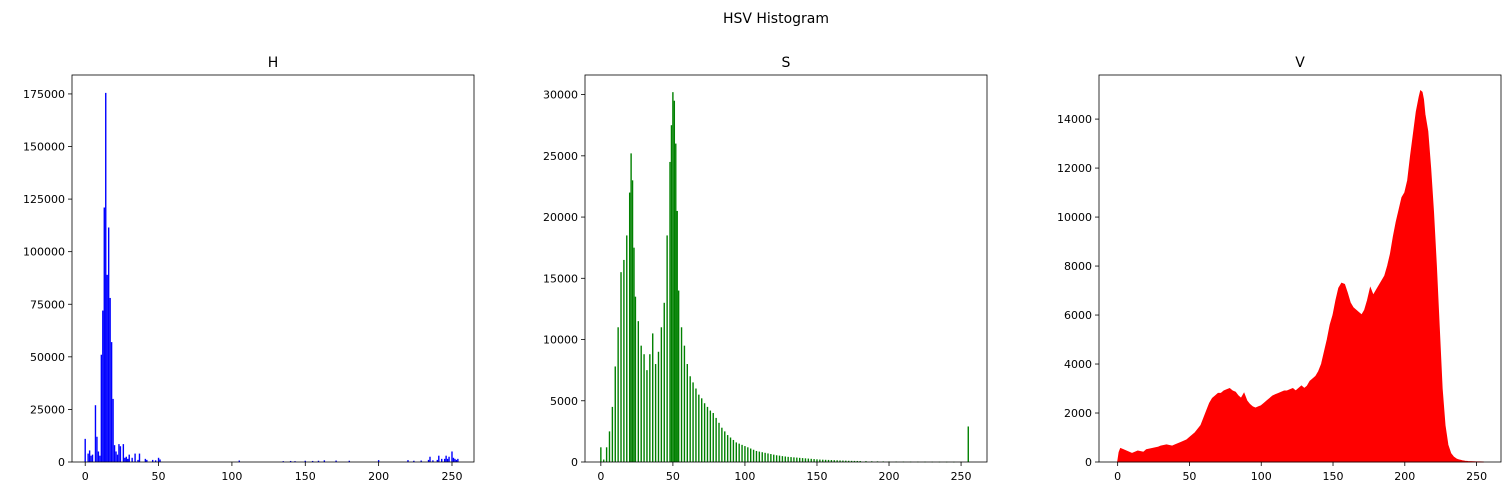 The width and height of the screenshot is (1509, 495). What do you see at coordinates (305, 476) in the screenshot?
I see `h-x-tick-label: 150` at bounding box center [305, 476].